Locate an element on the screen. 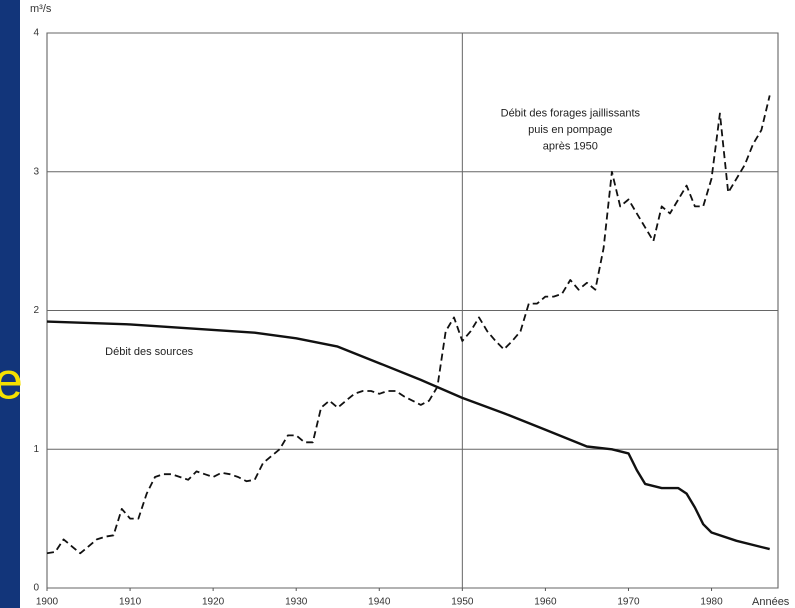  annotation: après 1950 is located at coordinates (570, 147).